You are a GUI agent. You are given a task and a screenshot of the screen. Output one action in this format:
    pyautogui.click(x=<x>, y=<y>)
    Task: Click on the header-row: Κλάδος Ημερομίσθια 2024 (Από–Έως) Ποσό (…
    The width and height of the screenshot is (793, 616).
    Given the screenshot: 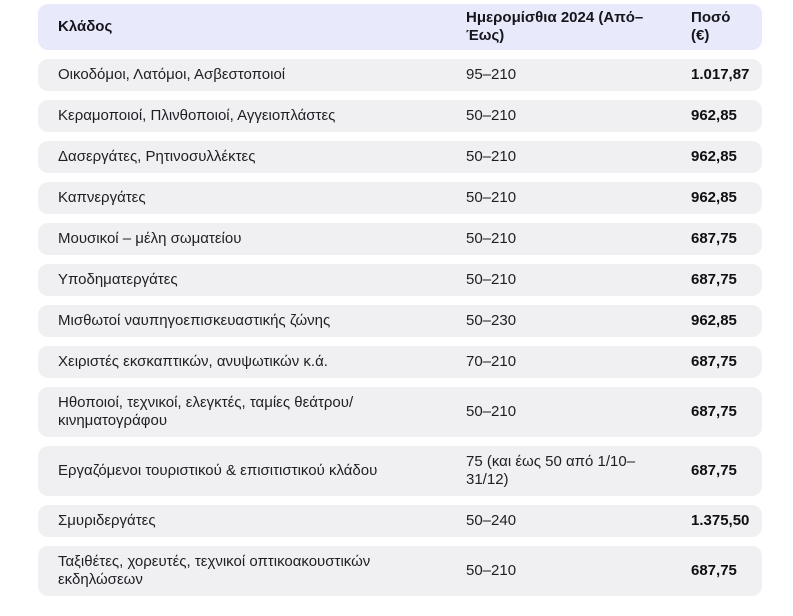 What is the action you would take?
    pyautogui.click(x=400, y=27)
    